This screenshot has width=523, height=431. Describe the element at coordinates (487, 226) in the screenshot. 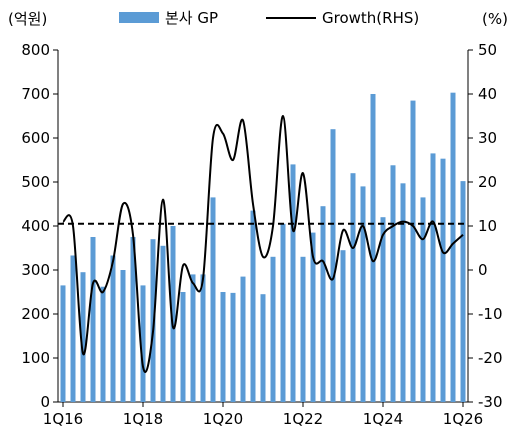

I see `right-axis-tick-label: 10` at that location.